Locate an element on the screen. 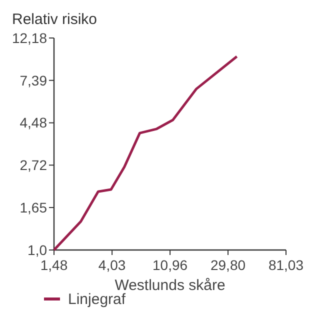 Image resolution: width=320 pixels, height=320 pixels. y-tick-label: 1,0 is located at coordinates (38, 250).